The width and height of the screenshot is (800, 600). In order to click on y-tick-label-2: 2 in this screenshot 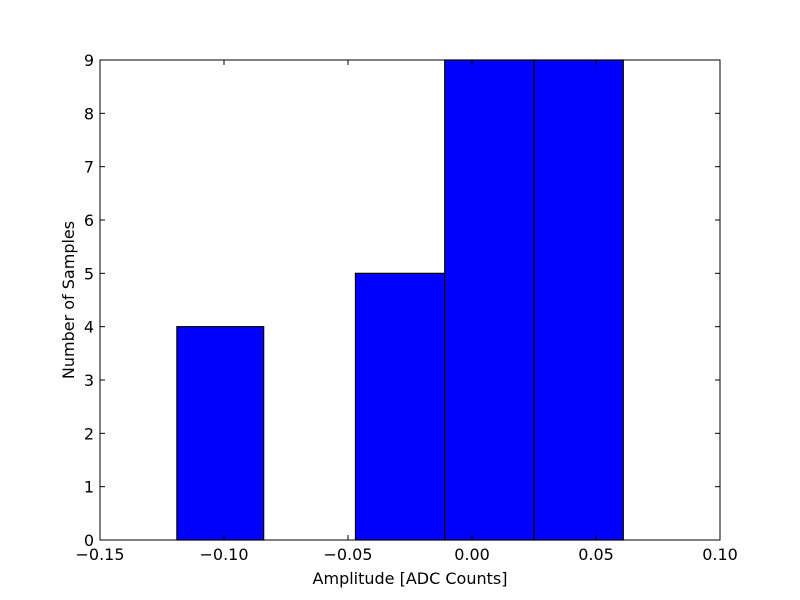, I will do `click(89, 433)`.